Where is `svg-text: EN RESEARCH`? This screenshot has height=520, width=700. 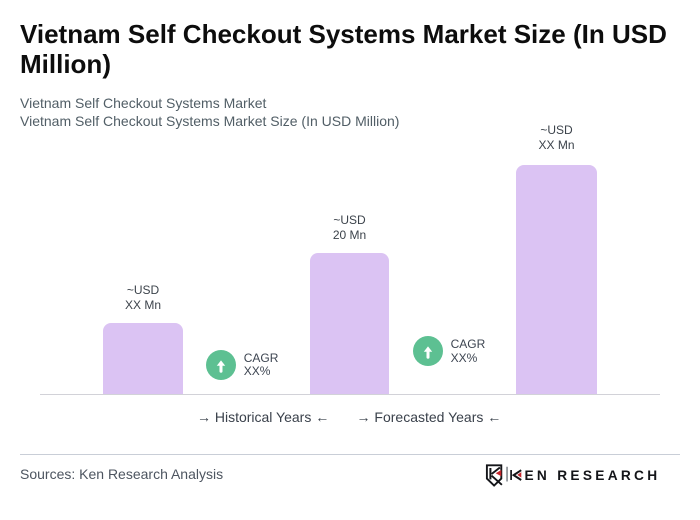 svg-text: EN RESEARCH is located at coordinates (593, 475).